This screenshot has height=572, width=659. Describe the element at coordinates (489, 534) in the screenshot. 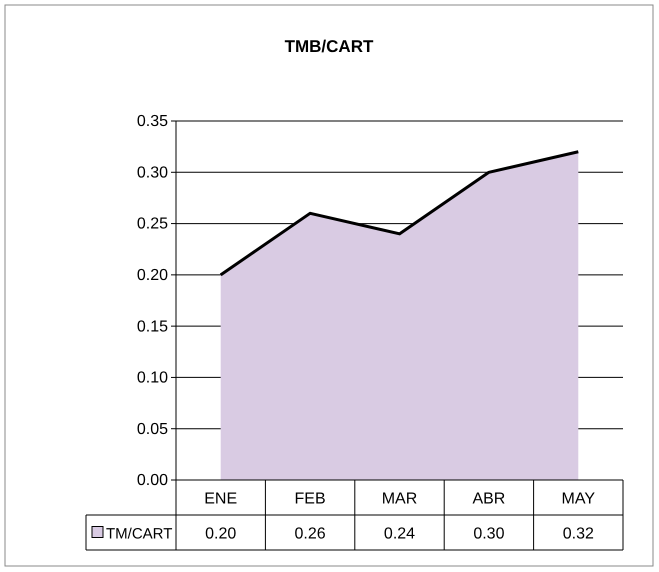

I see `data-label: 0.30` at that location.